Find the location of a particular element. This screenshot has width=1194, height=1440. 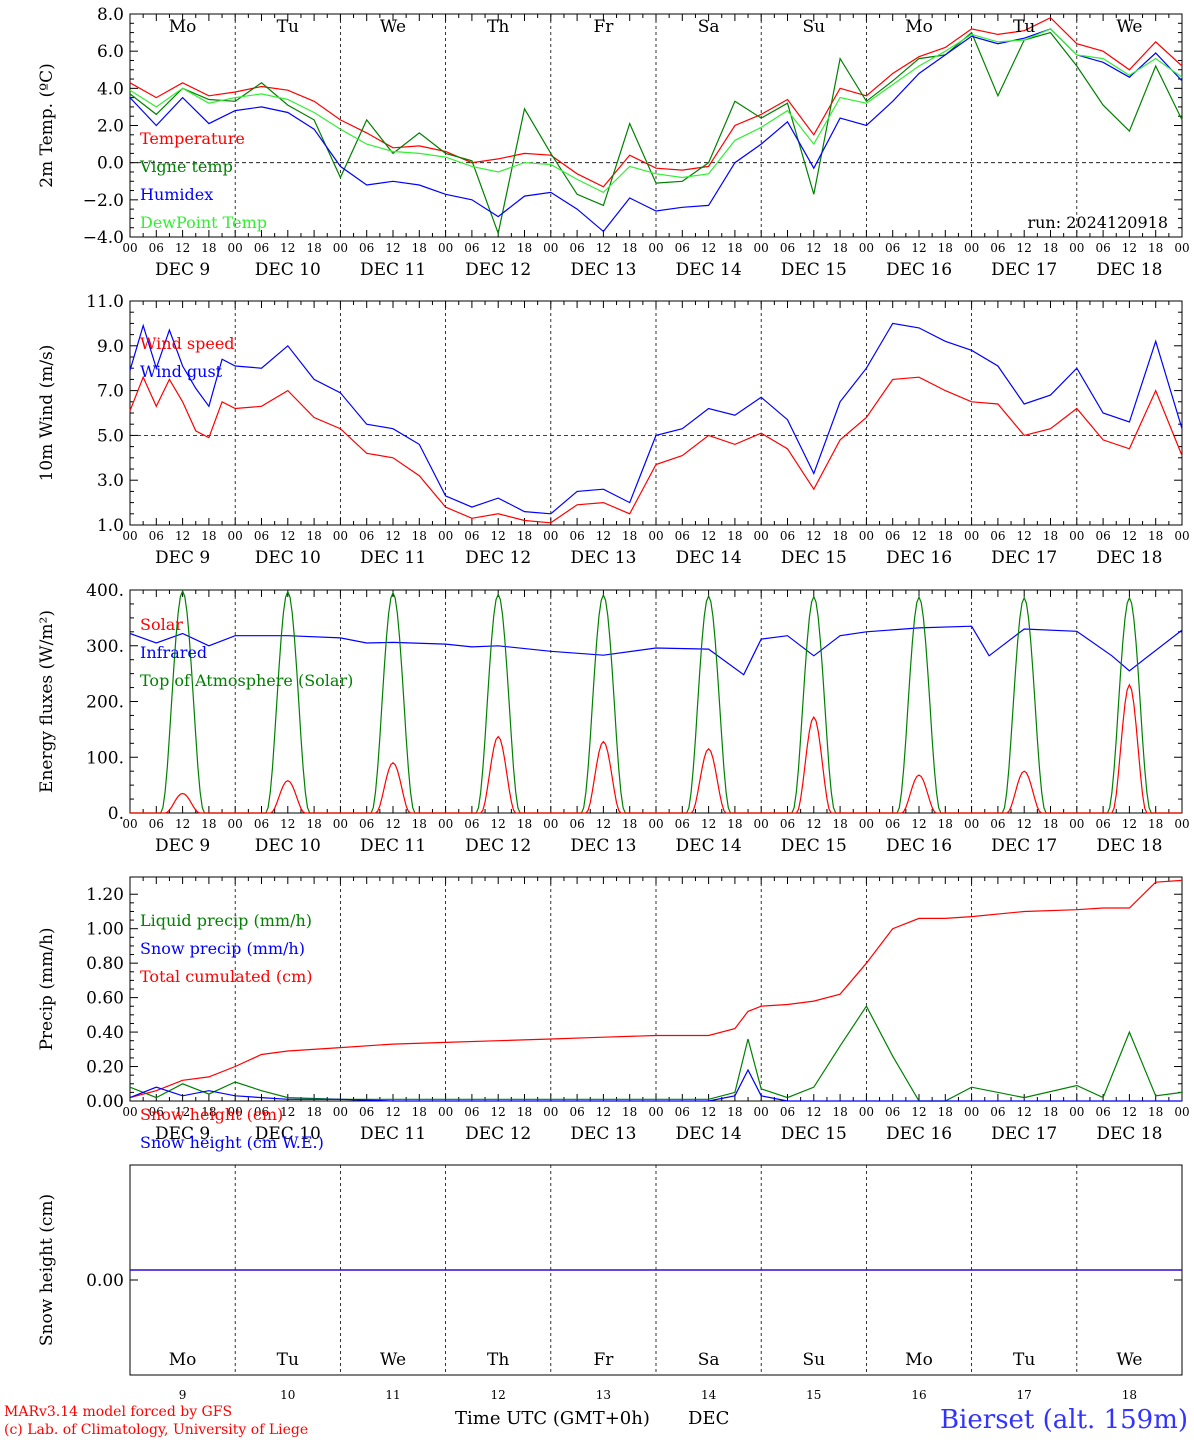

legend-entry: Humidex is located at coordinates (176, 194).